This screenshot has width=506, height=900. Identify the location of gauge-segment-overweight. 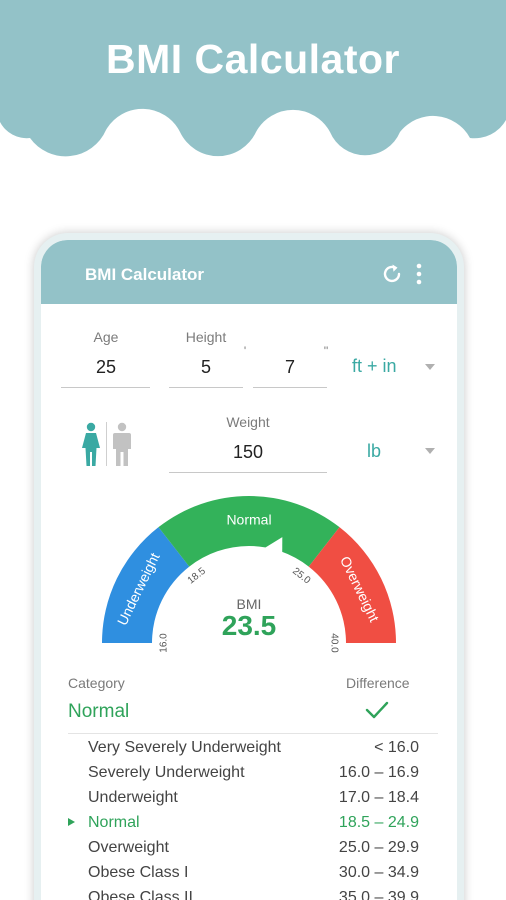
(352, 585).